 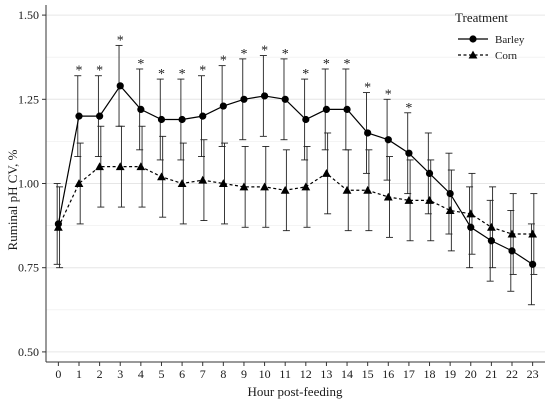 I want to click on x-tick-label: 3, so click(x=120, y=374).